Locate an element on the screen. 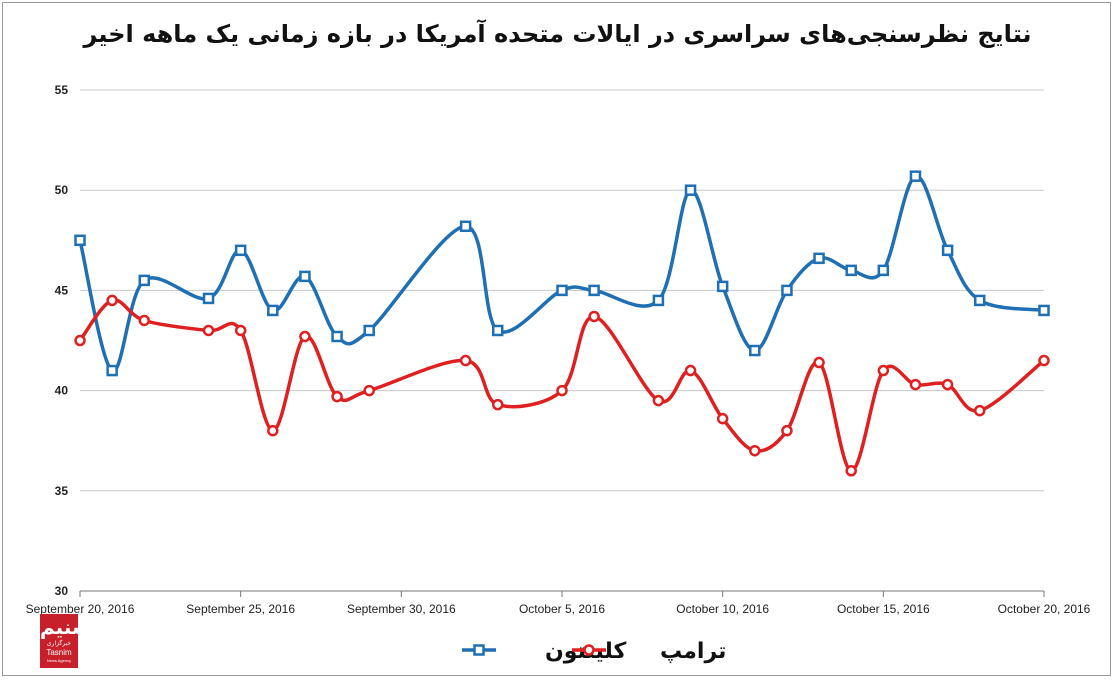  x-tick-label: October 20, 2016 is located at coordinates (1044, 609).